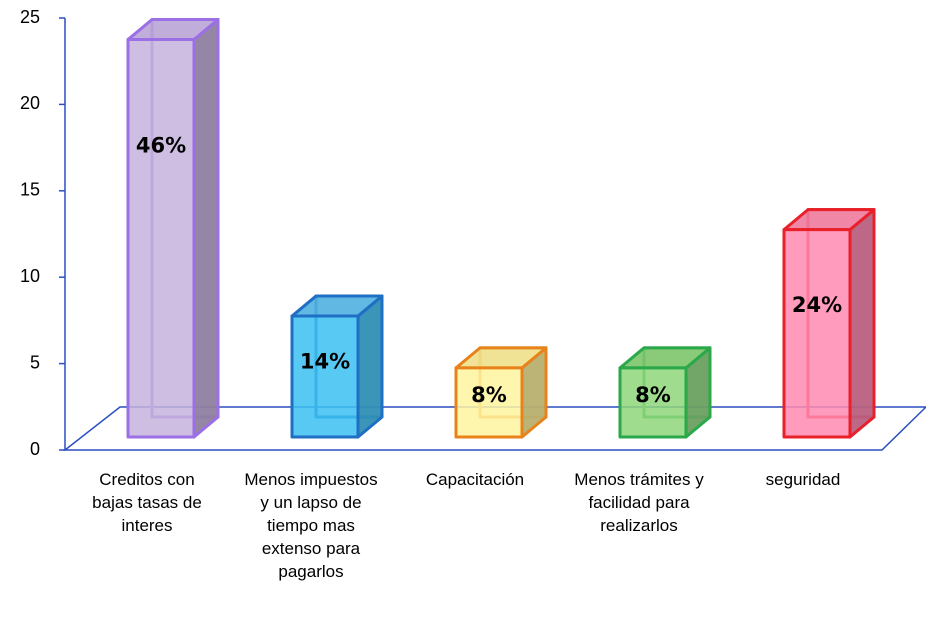  I want to click on y-tick-label: 0, so click(35, 449).